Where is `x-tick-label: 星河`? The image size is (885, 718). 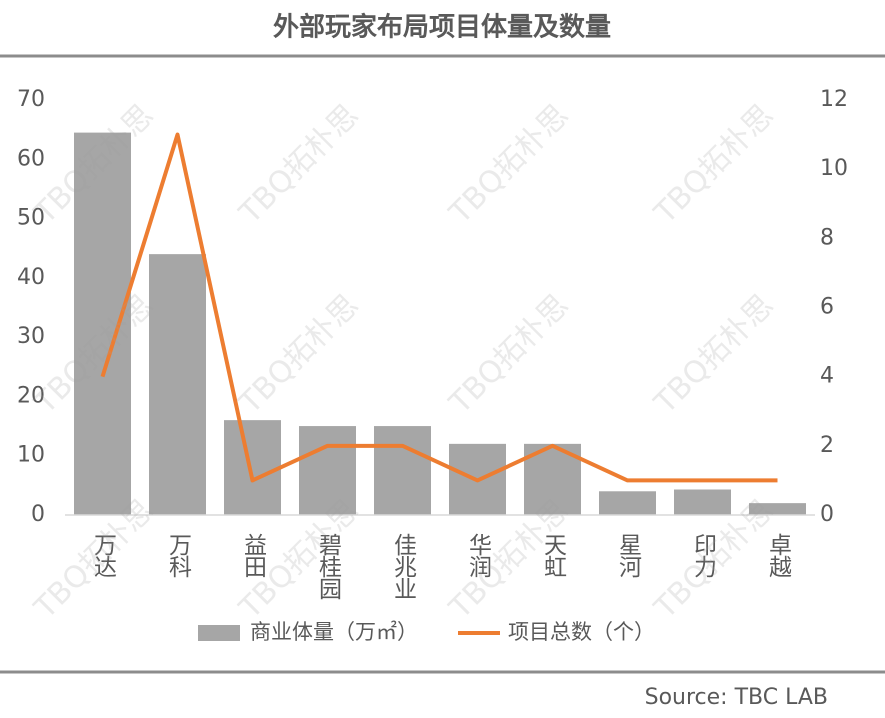 x-tick-label: 星河 is located at coordinates (629, 555).